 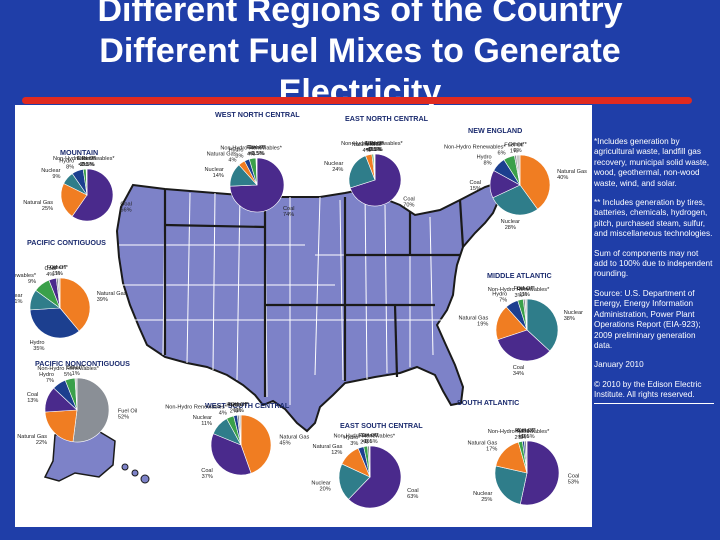 I want to click on region-title: PACIFIC NONCONTIGUOUS, so click(x=82, y=363).